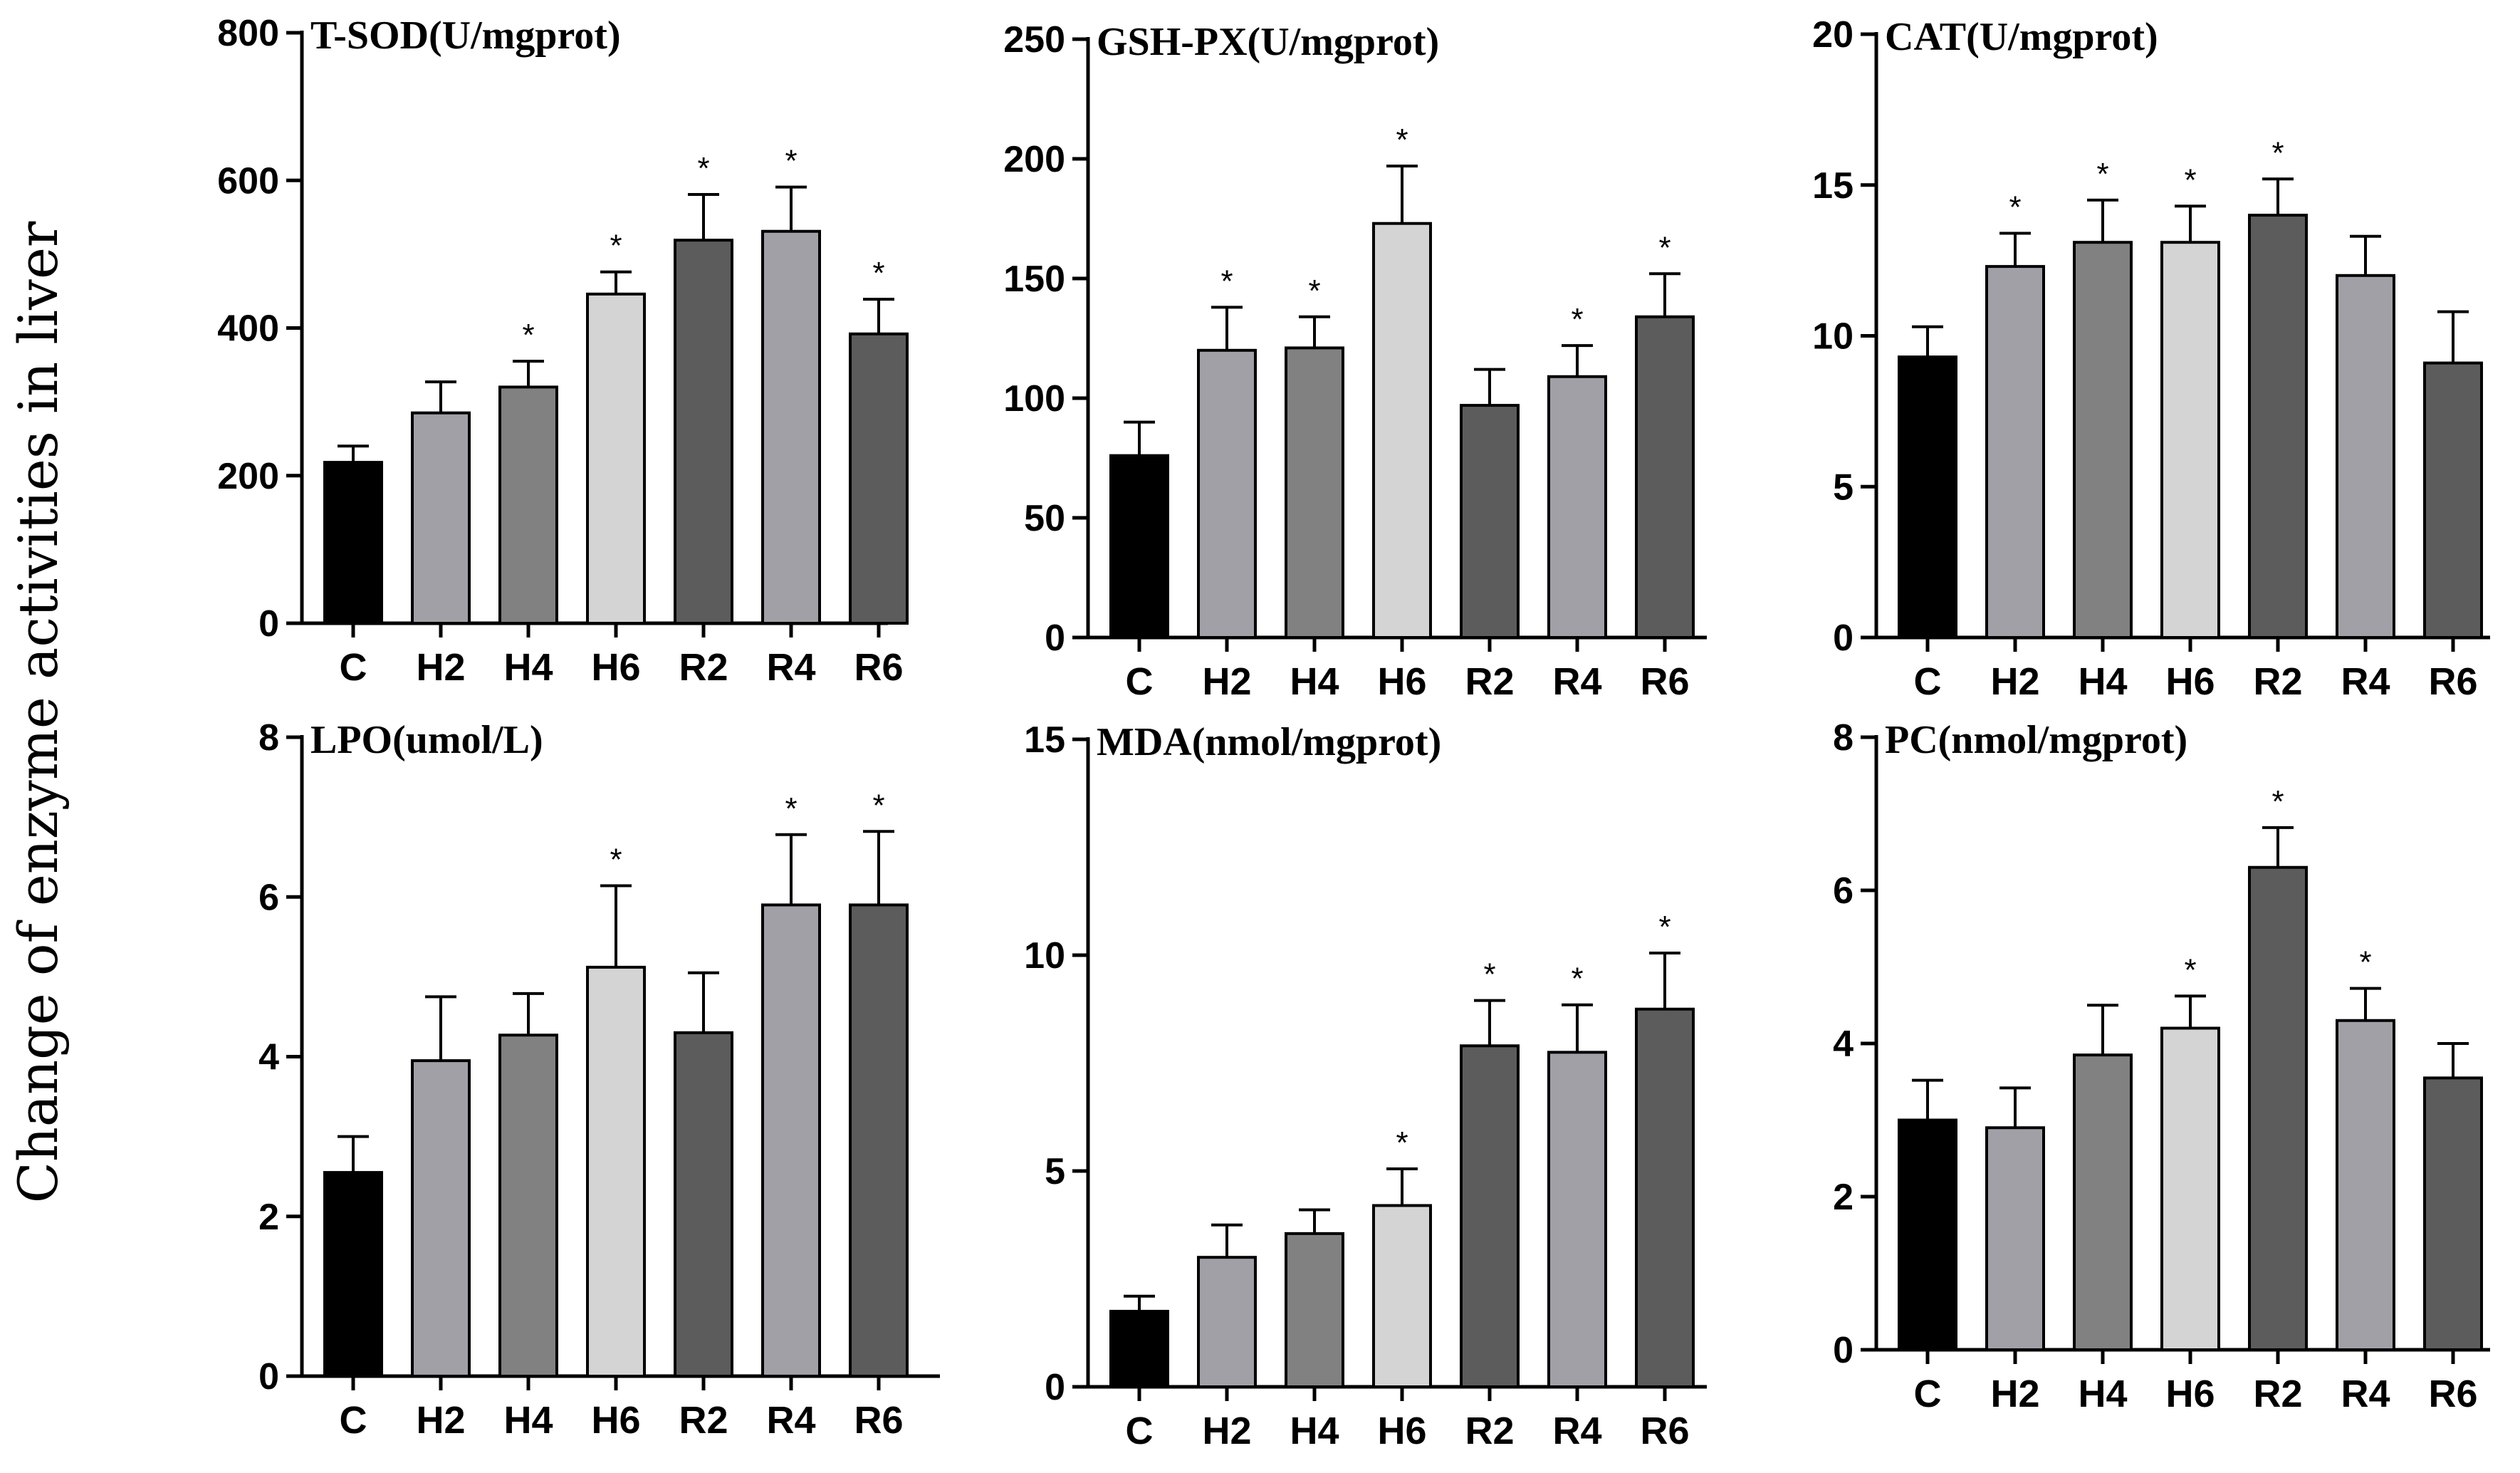  What do you see at coordinates (1843, 891) in the screenshot?
I see `y-tick-label: 6` at bounding box center [1843, 891].